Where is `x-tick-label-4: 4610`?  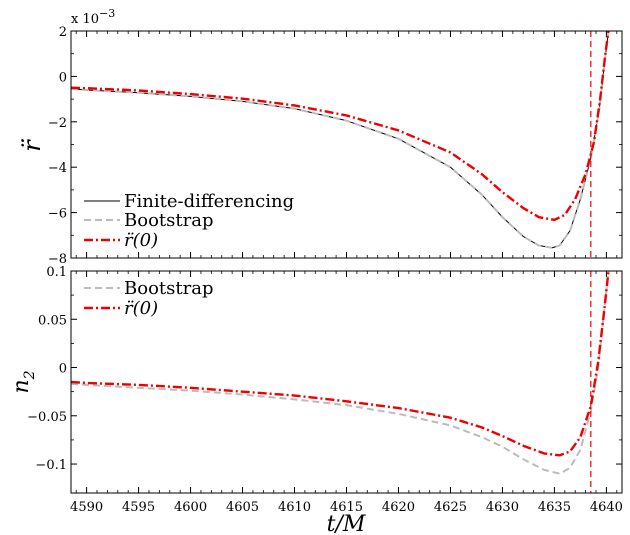 x-tick-label-4: 4610 is located at coordinates (294, 507).